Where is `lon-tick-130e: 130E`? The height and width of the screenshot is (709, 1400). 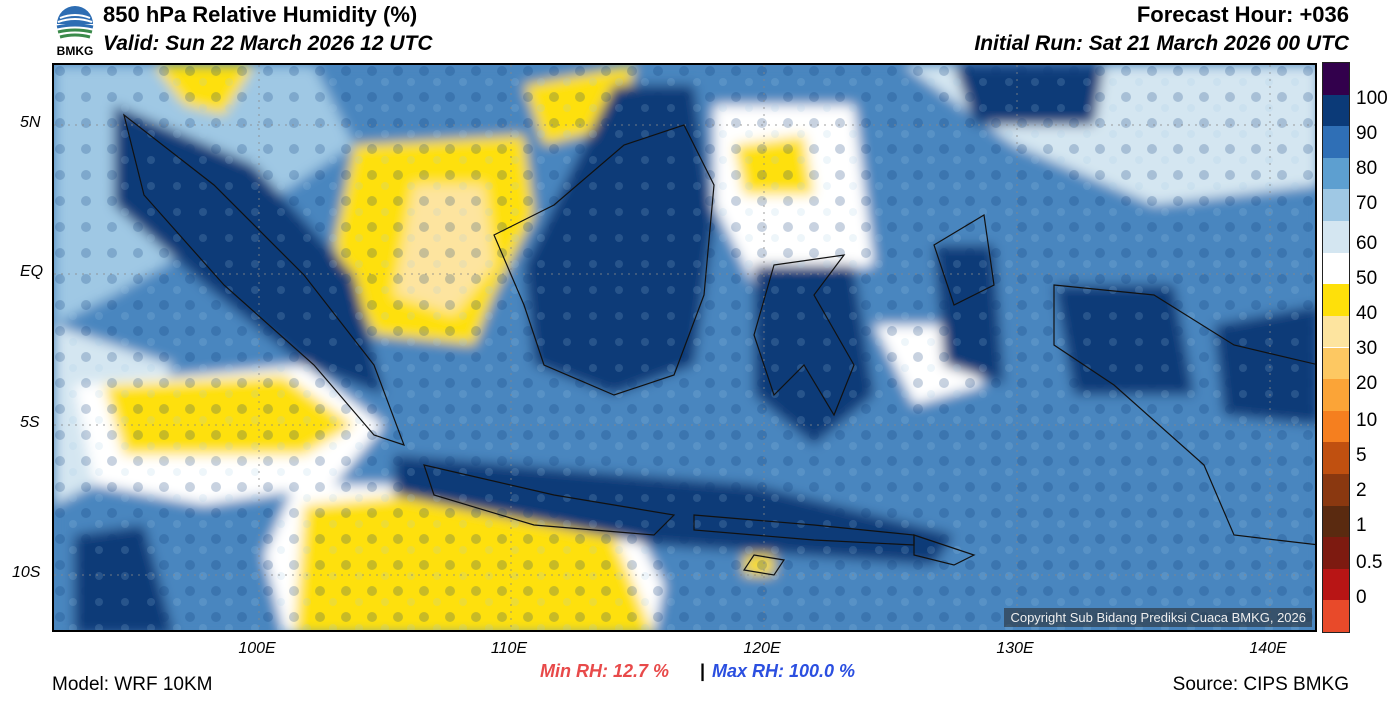
lon-tick-130e: 130E is located at coordinates (1015, 648).